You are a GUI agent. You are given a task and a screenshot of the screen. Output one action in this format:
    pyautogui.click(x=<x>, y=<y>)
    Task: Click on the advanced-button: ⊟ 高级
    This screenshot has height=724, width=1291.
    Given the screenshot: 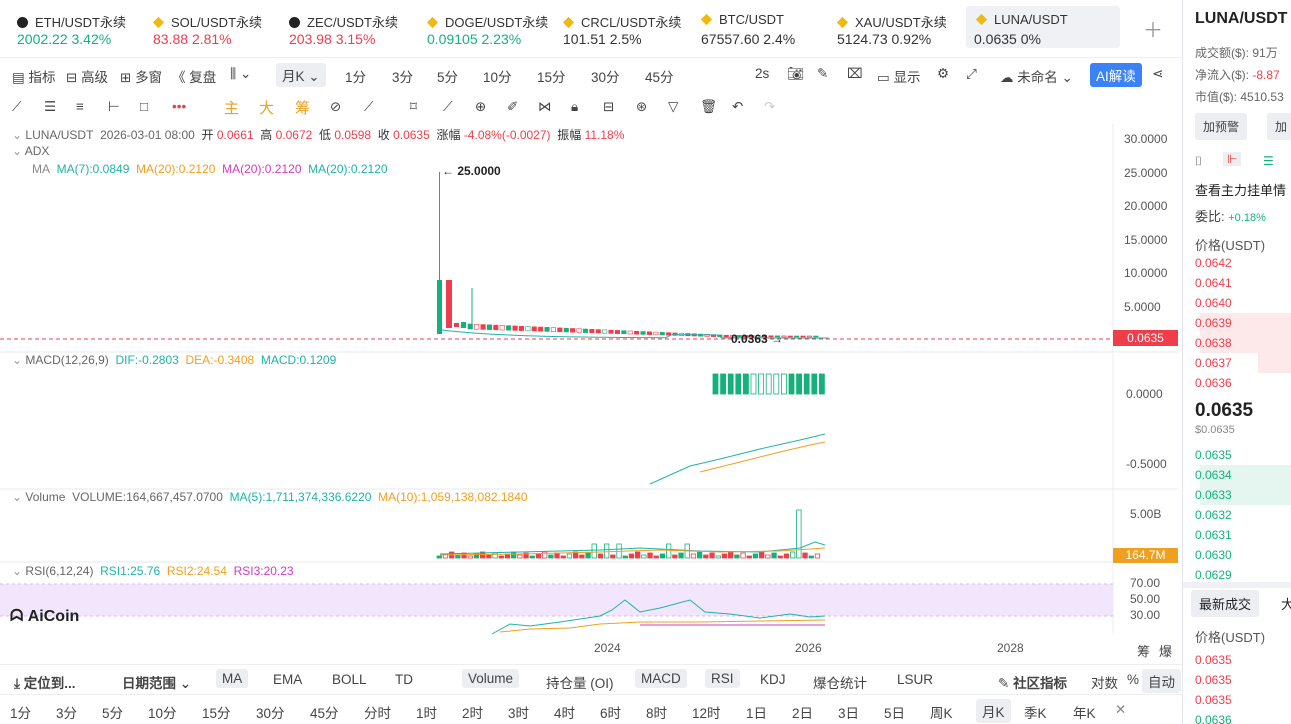 What is the action you would take?
    pyautogui.click(x=87, y=77)
    